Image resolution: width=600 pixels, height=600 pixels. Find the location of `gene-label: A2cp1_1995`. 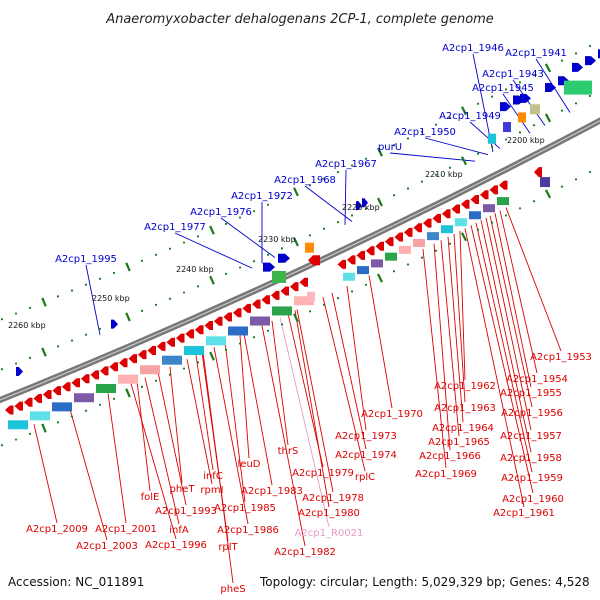

gene-label: A2cp1_1995 is located at coordinates (86, 259).